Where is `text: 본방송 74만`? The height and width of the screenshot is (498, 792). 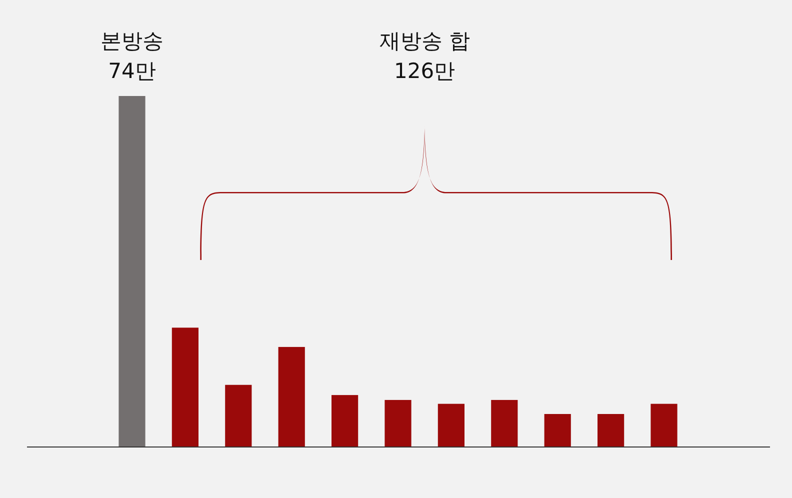 text: 본방송 74만 is located at coordinates (132, 56).